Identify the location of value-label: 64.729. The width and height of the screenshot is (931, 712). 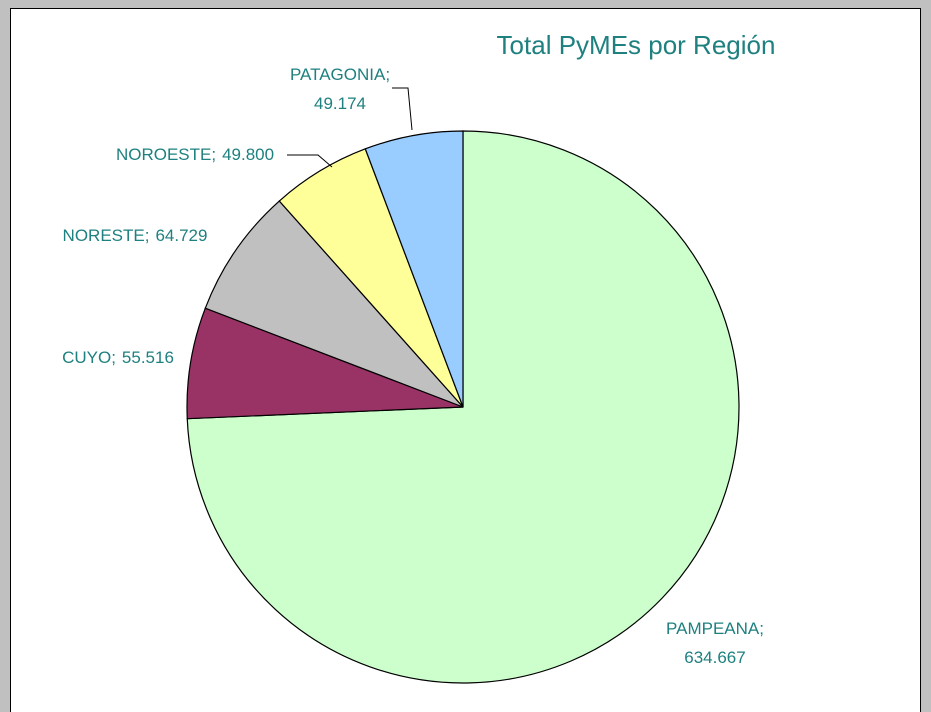
(181, 235).